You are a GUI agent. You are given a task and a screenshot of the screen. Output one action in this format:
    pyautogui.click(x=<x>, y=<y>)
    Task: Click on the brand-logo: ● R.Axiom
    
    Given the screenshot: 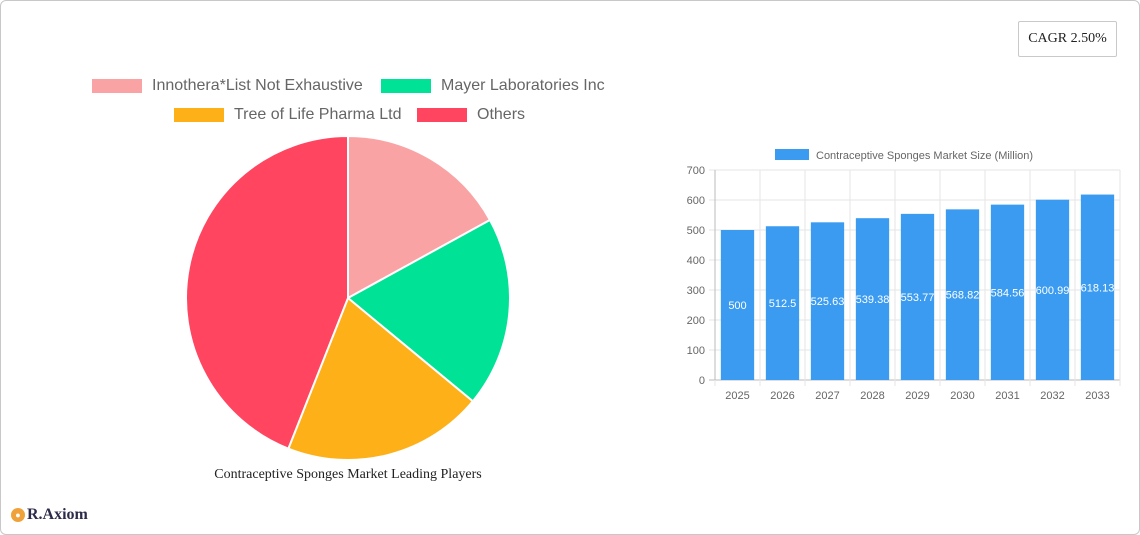 What is the action you would take?
    pyautogui.click(x=49, y=515)
    